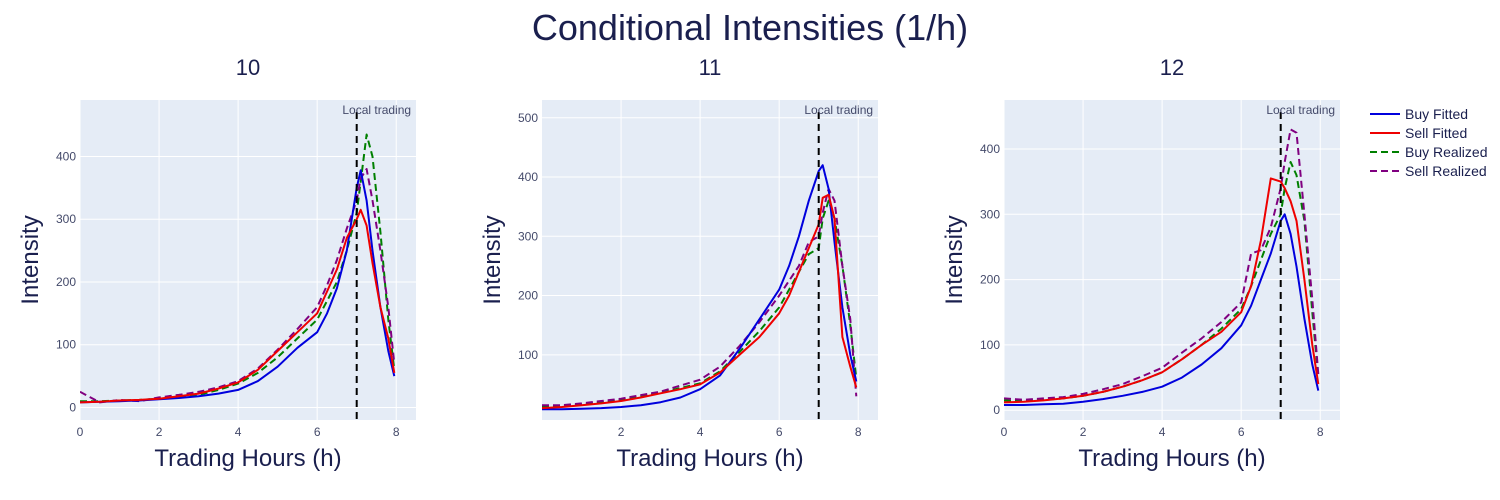 This screenshot has width=1500, height=500. What do you see at coordinates (1172, 67) in the screenshot?
I see `panel-subtitle: 12` at bounding box center [1172, 67].